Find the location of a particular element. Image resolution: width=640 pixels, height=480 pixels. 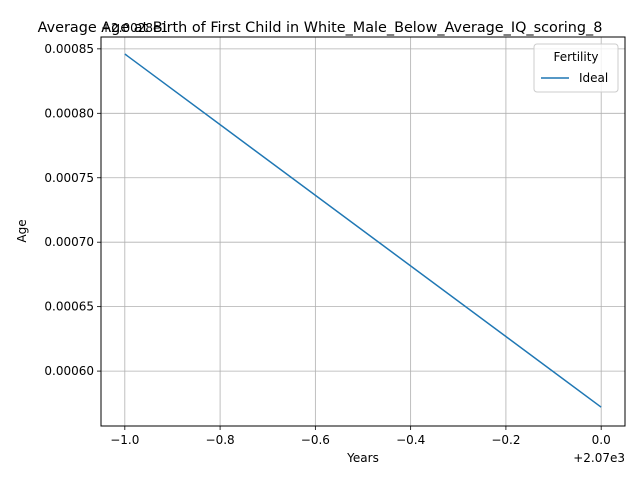

legend: Fertility Ideal is located at coordinates (576, 68).